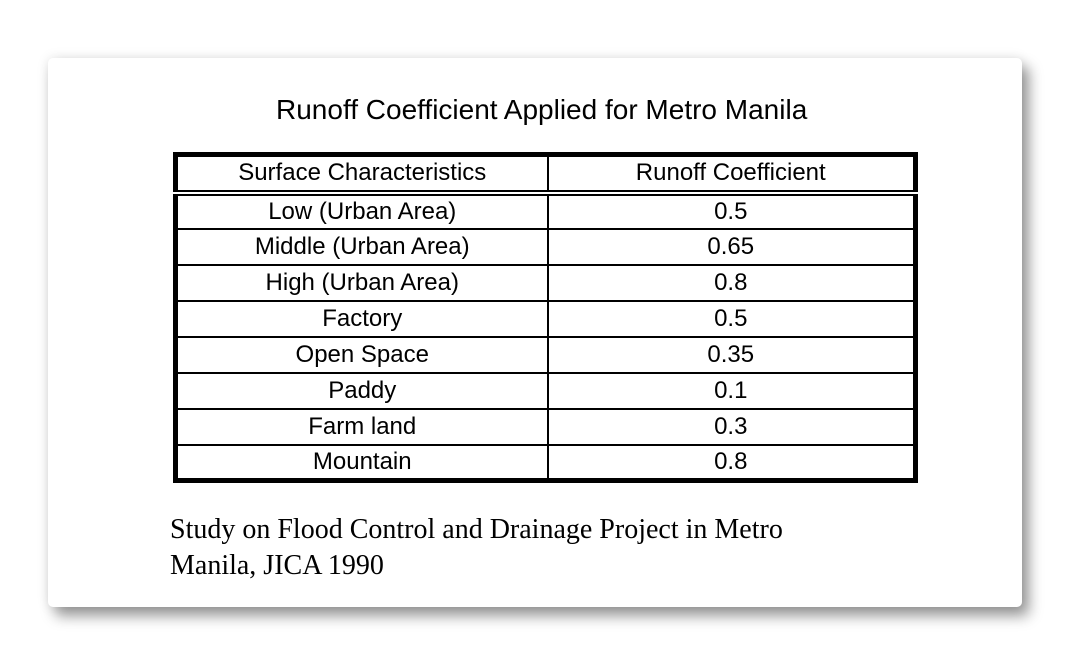 This screenshot has width=1083, height=663. What do you see at coordinates (362, 175) in the screenshot?
I see `column-header-surface-characteristics: Surface Characteristics` at bounding box center [362, 175].